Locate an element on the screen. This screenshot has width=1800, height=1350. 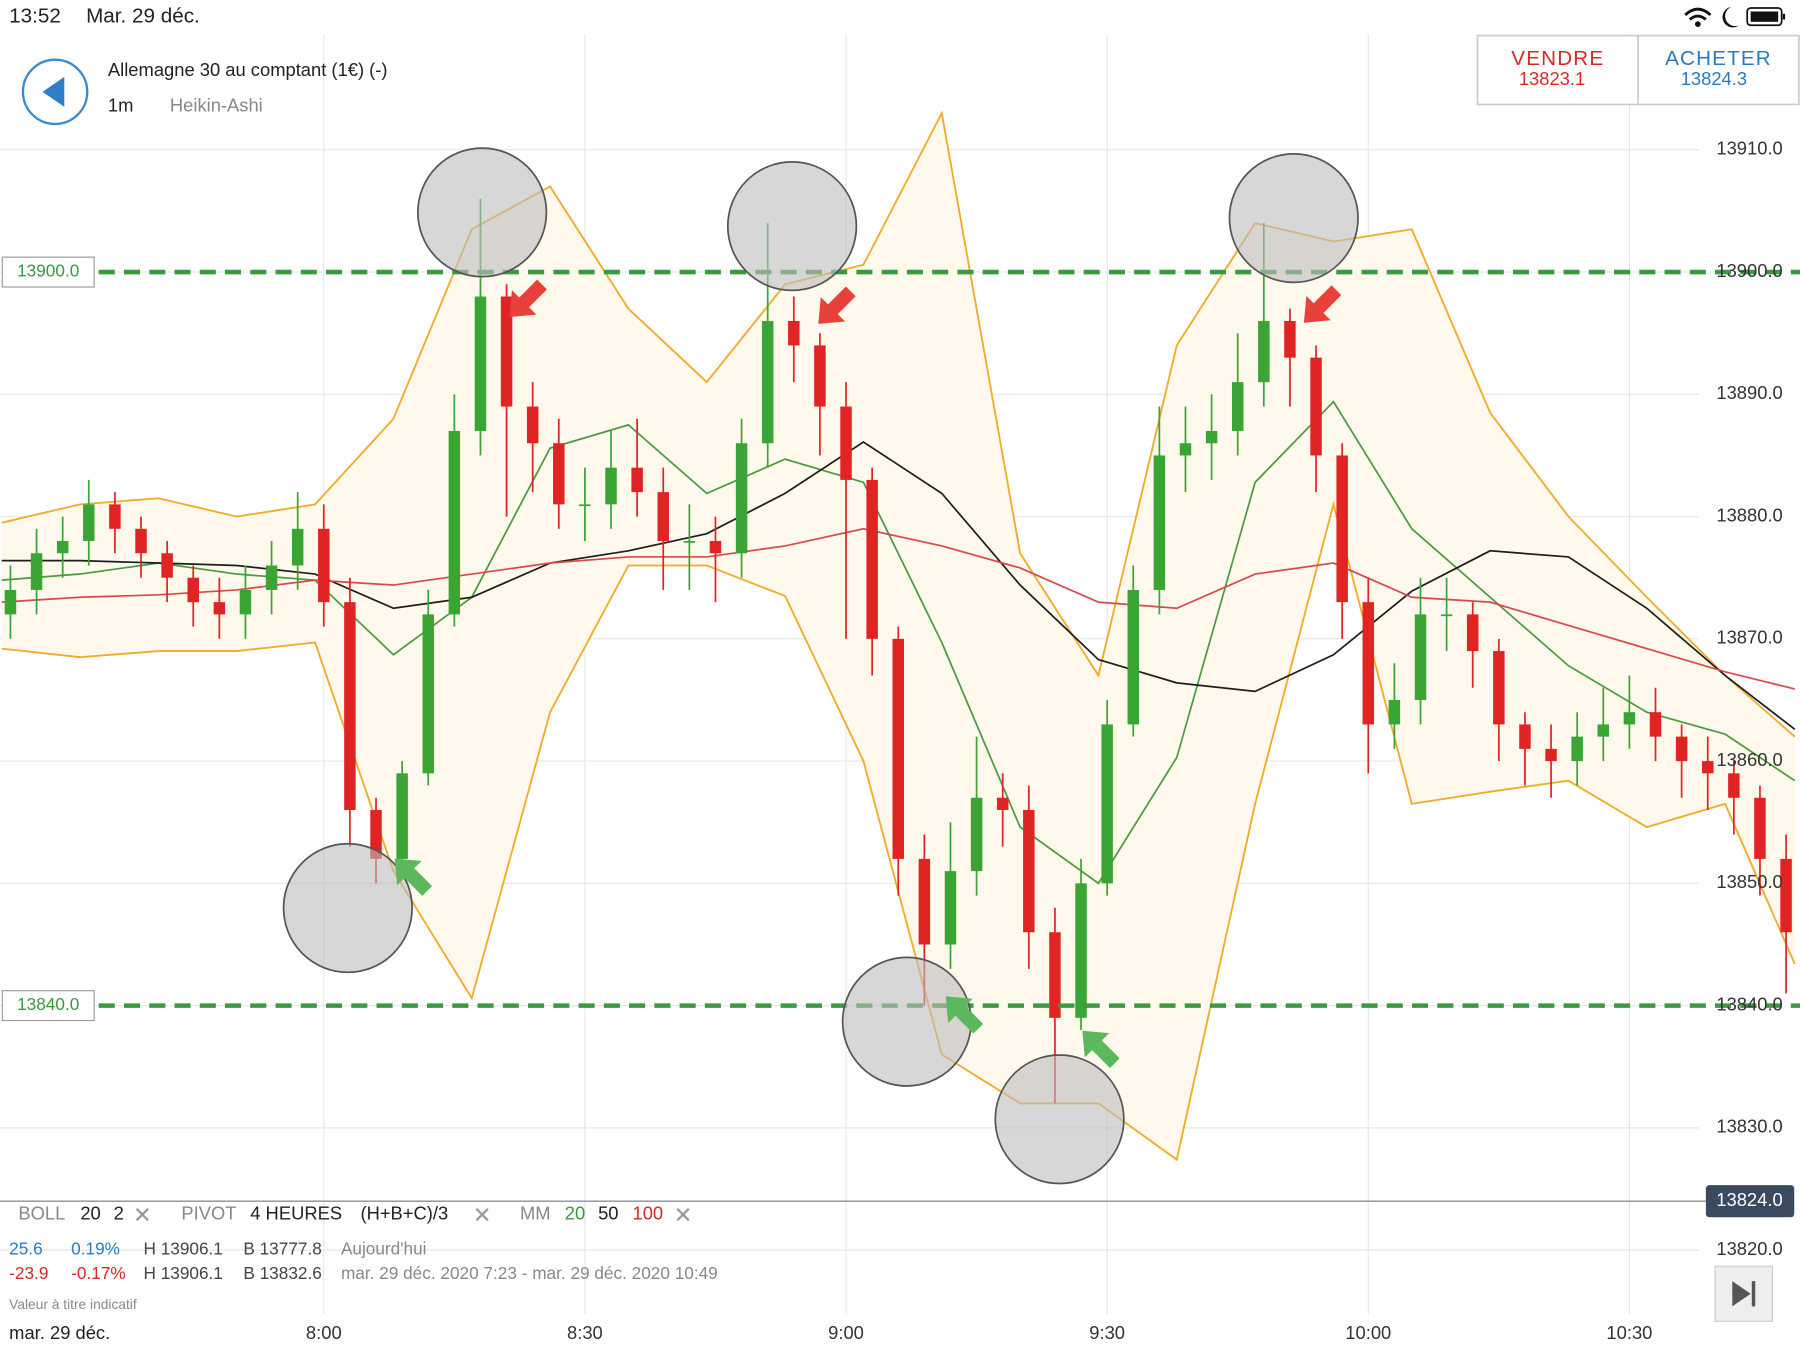
last-price-box is located at coordinates (1750, 1201).